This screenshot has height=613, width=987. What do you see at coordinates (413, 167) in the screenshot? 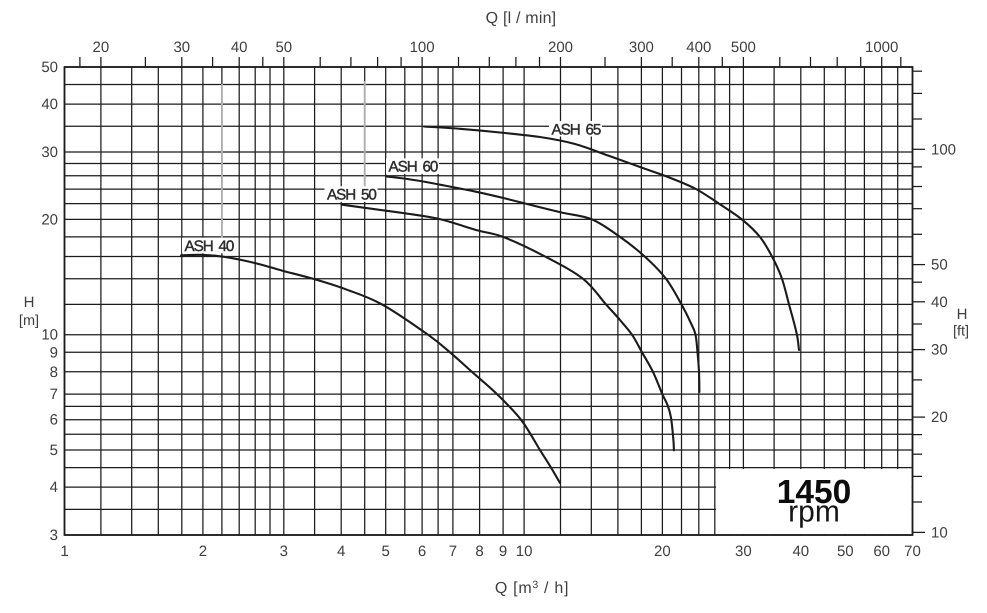
I see `svg-text: ASH 60` at bounding box center [413, 167].